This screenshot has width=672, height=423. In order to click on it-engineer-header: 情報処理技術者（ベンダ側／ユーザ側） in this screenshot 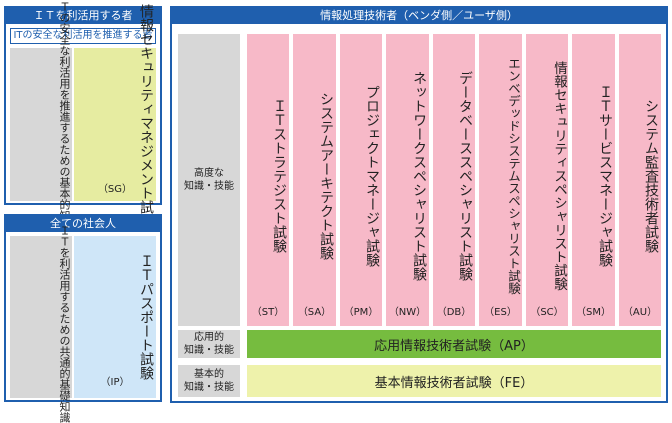, I will do `click(419, 16)`.